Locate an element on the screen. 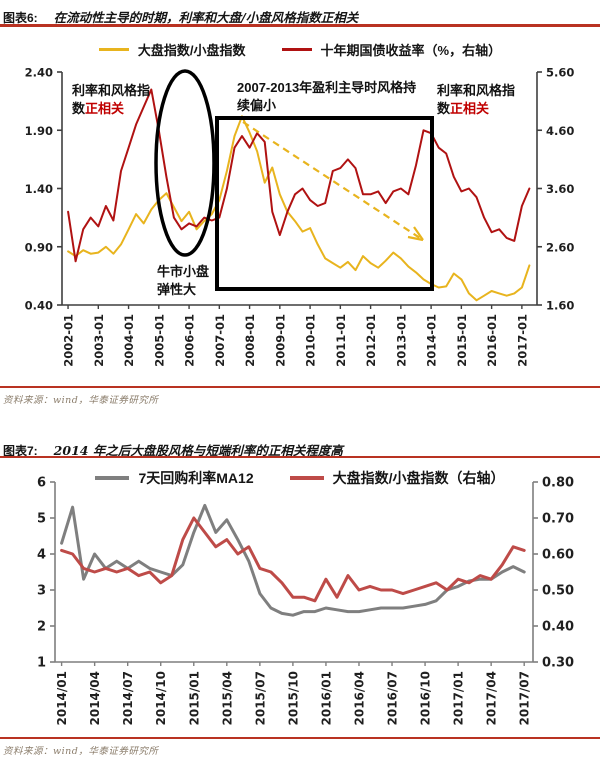 The height and width of the screenshot is (761, 600). x-tick-label: 2007-01 is located at coordinates (220, 340).